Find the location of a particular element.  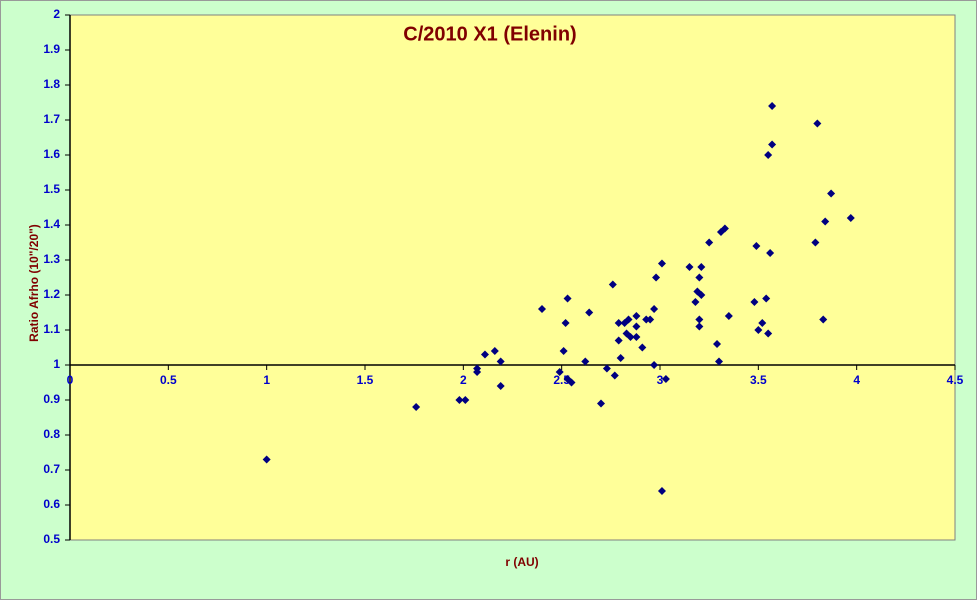

y-tick-label: 1.1 is located at coordinates (51, 329).